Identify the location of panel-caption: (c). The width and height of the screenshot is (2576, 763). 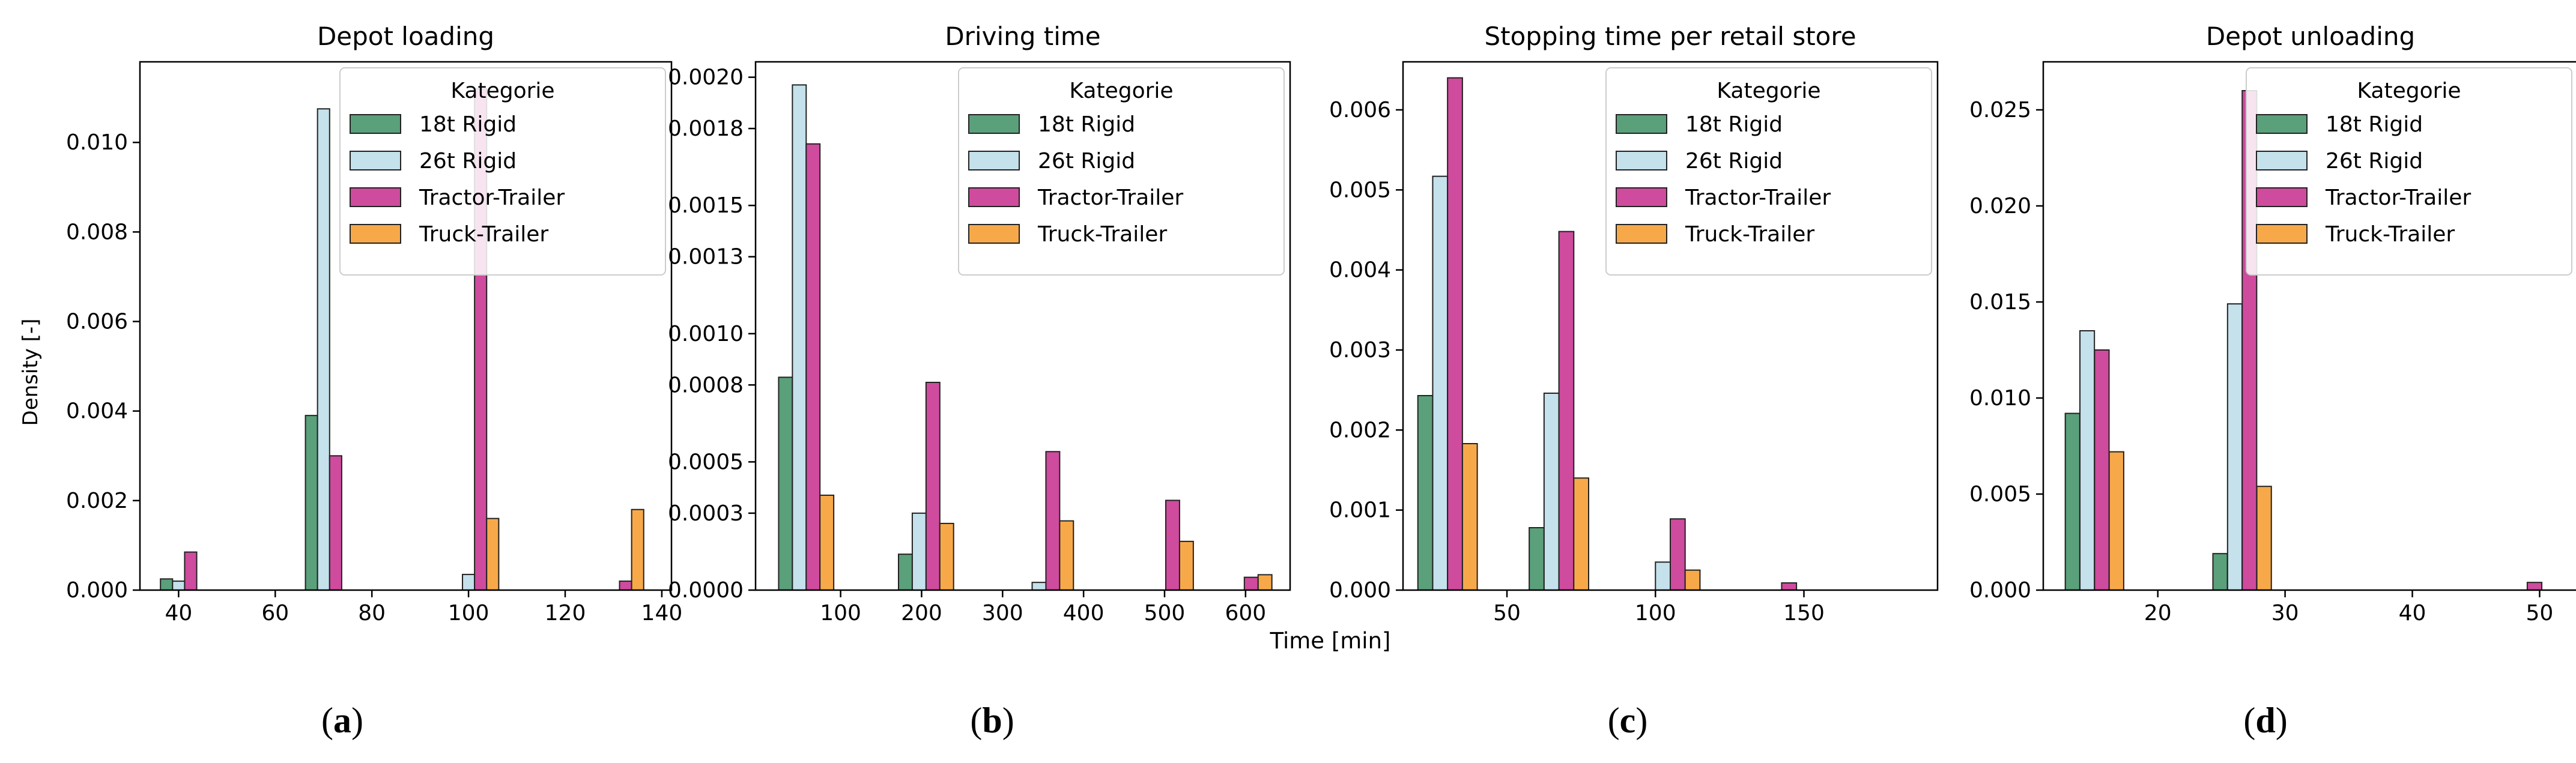
(1628, 720).